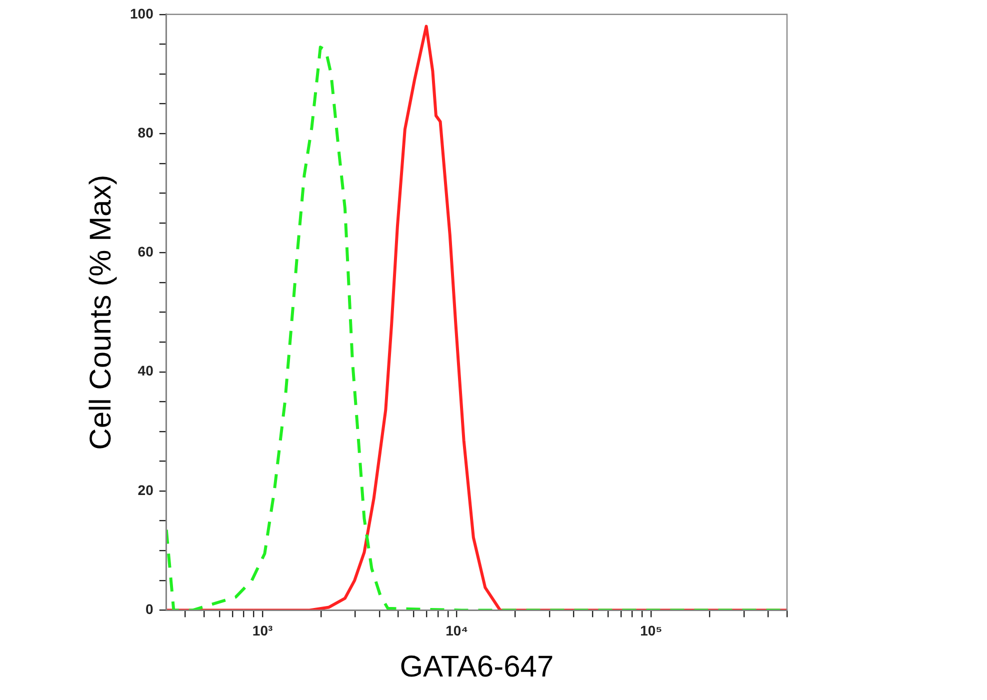 The image size is (987, 700). What do you see at coordinates (477, 667) in the screenshot?
I see `x-axis-title: GATA6-647` at bounding box center [477, 667].